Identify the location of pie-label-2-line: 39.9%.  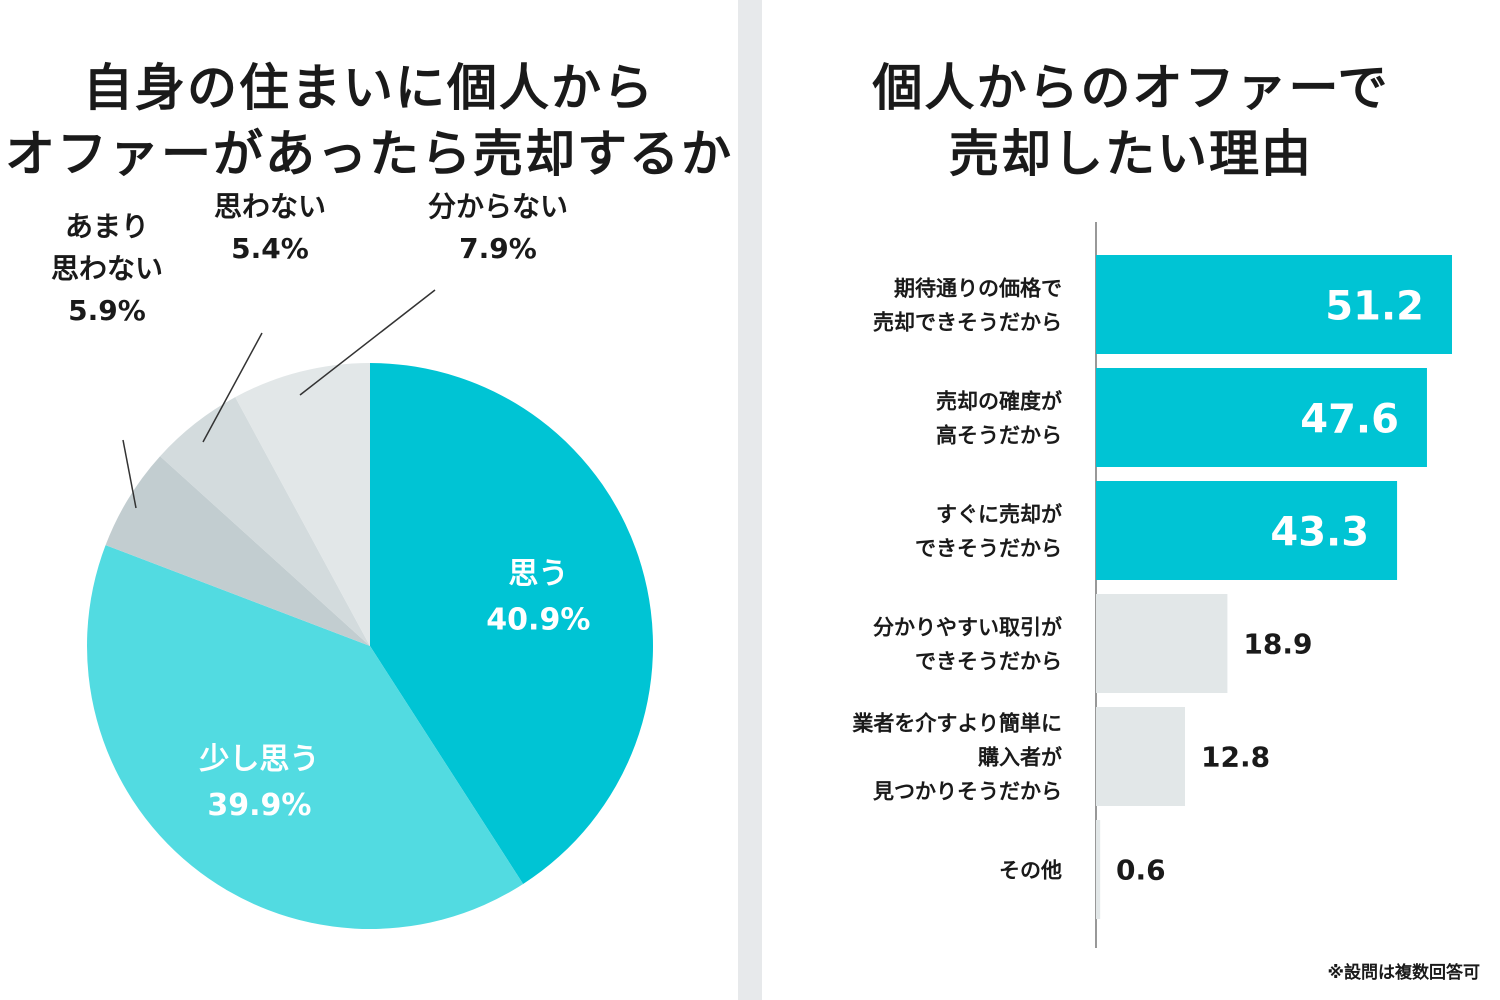
(259, 805).